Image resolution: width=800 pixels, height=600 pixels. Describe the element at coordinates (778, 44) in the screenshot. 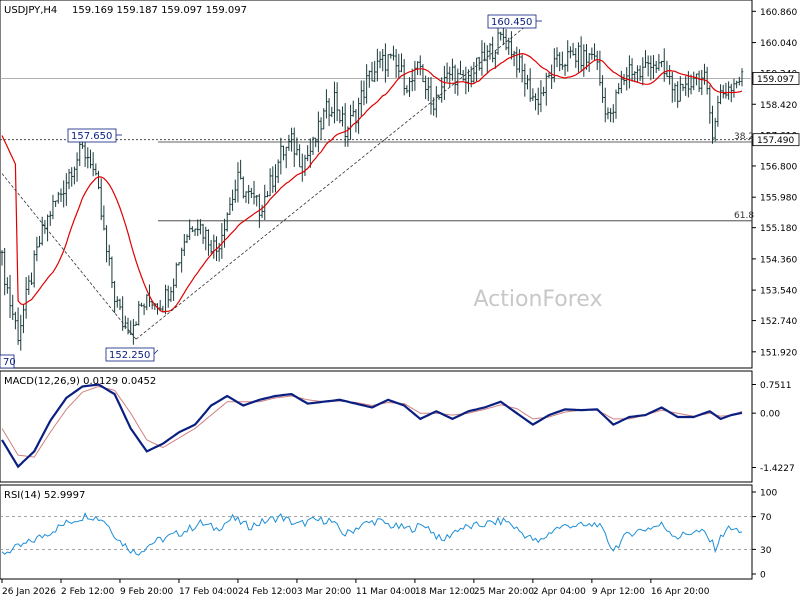

I see `price-tick-label: 160.040` at that location.